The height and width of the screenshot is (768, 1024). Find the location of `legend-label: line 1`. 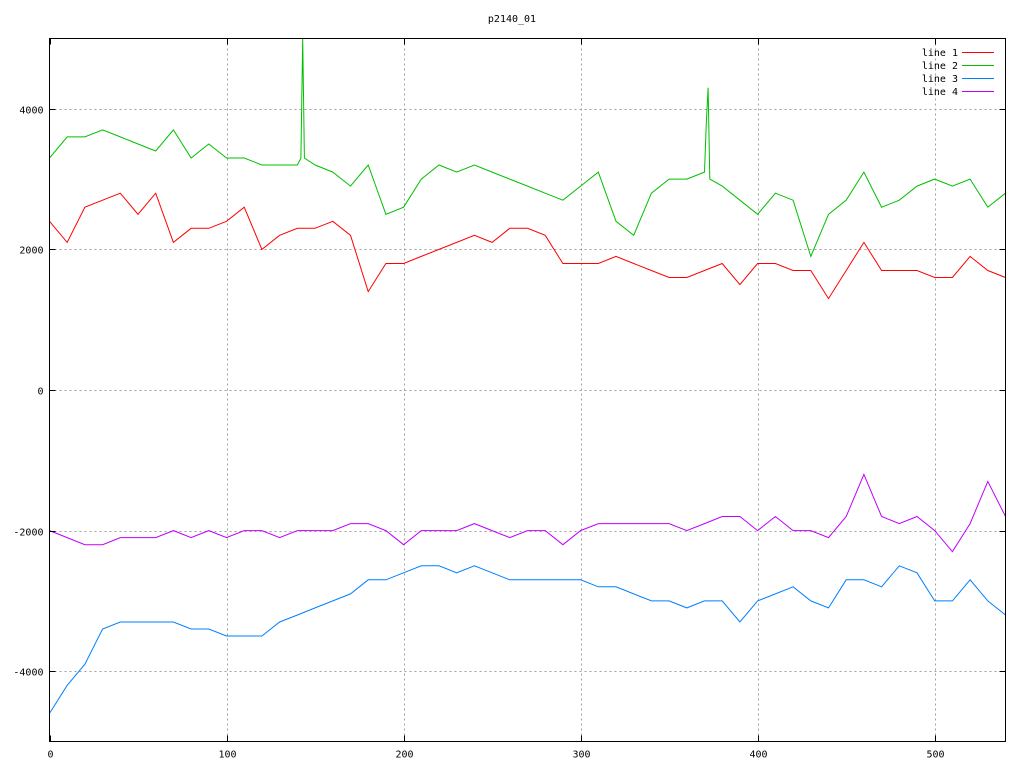

legend-label: line 1 is located at coordinates (940, 53).